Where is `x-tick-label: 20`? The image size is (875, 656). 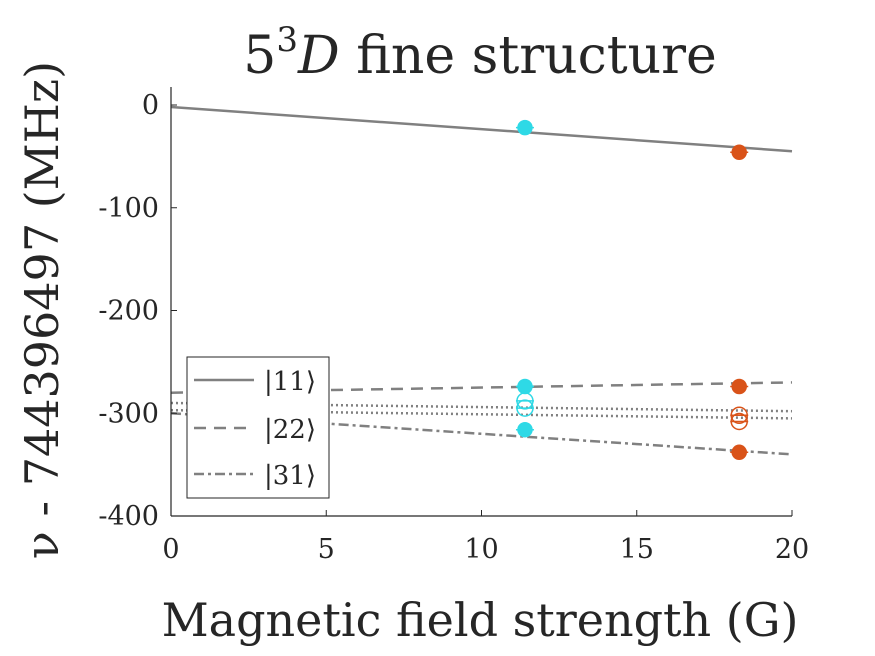 x-tick-label: 20 is located at coordinates (792, 549).